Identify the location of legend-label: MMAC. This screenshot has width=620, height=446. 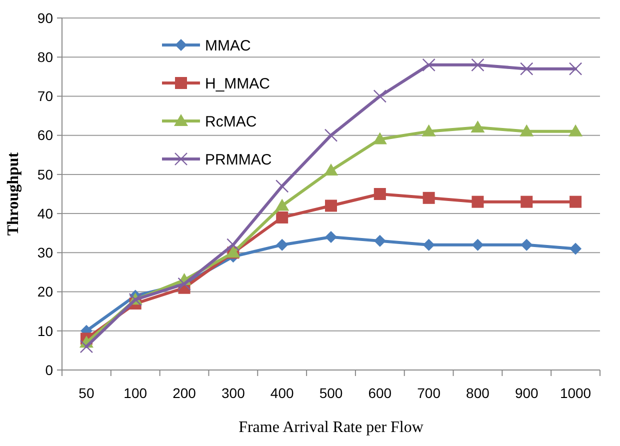
(228, 45).